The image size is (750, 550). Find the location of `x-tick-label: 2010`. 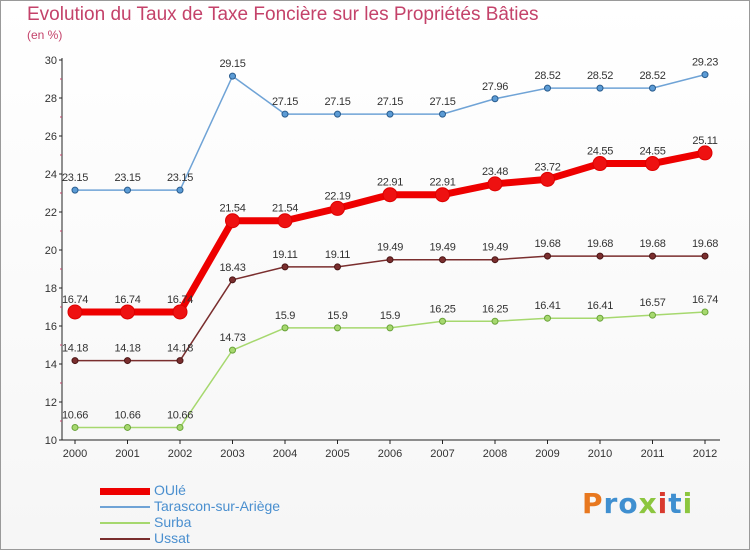

x-tick-label: 2010 is located at coordinates (600, 454).